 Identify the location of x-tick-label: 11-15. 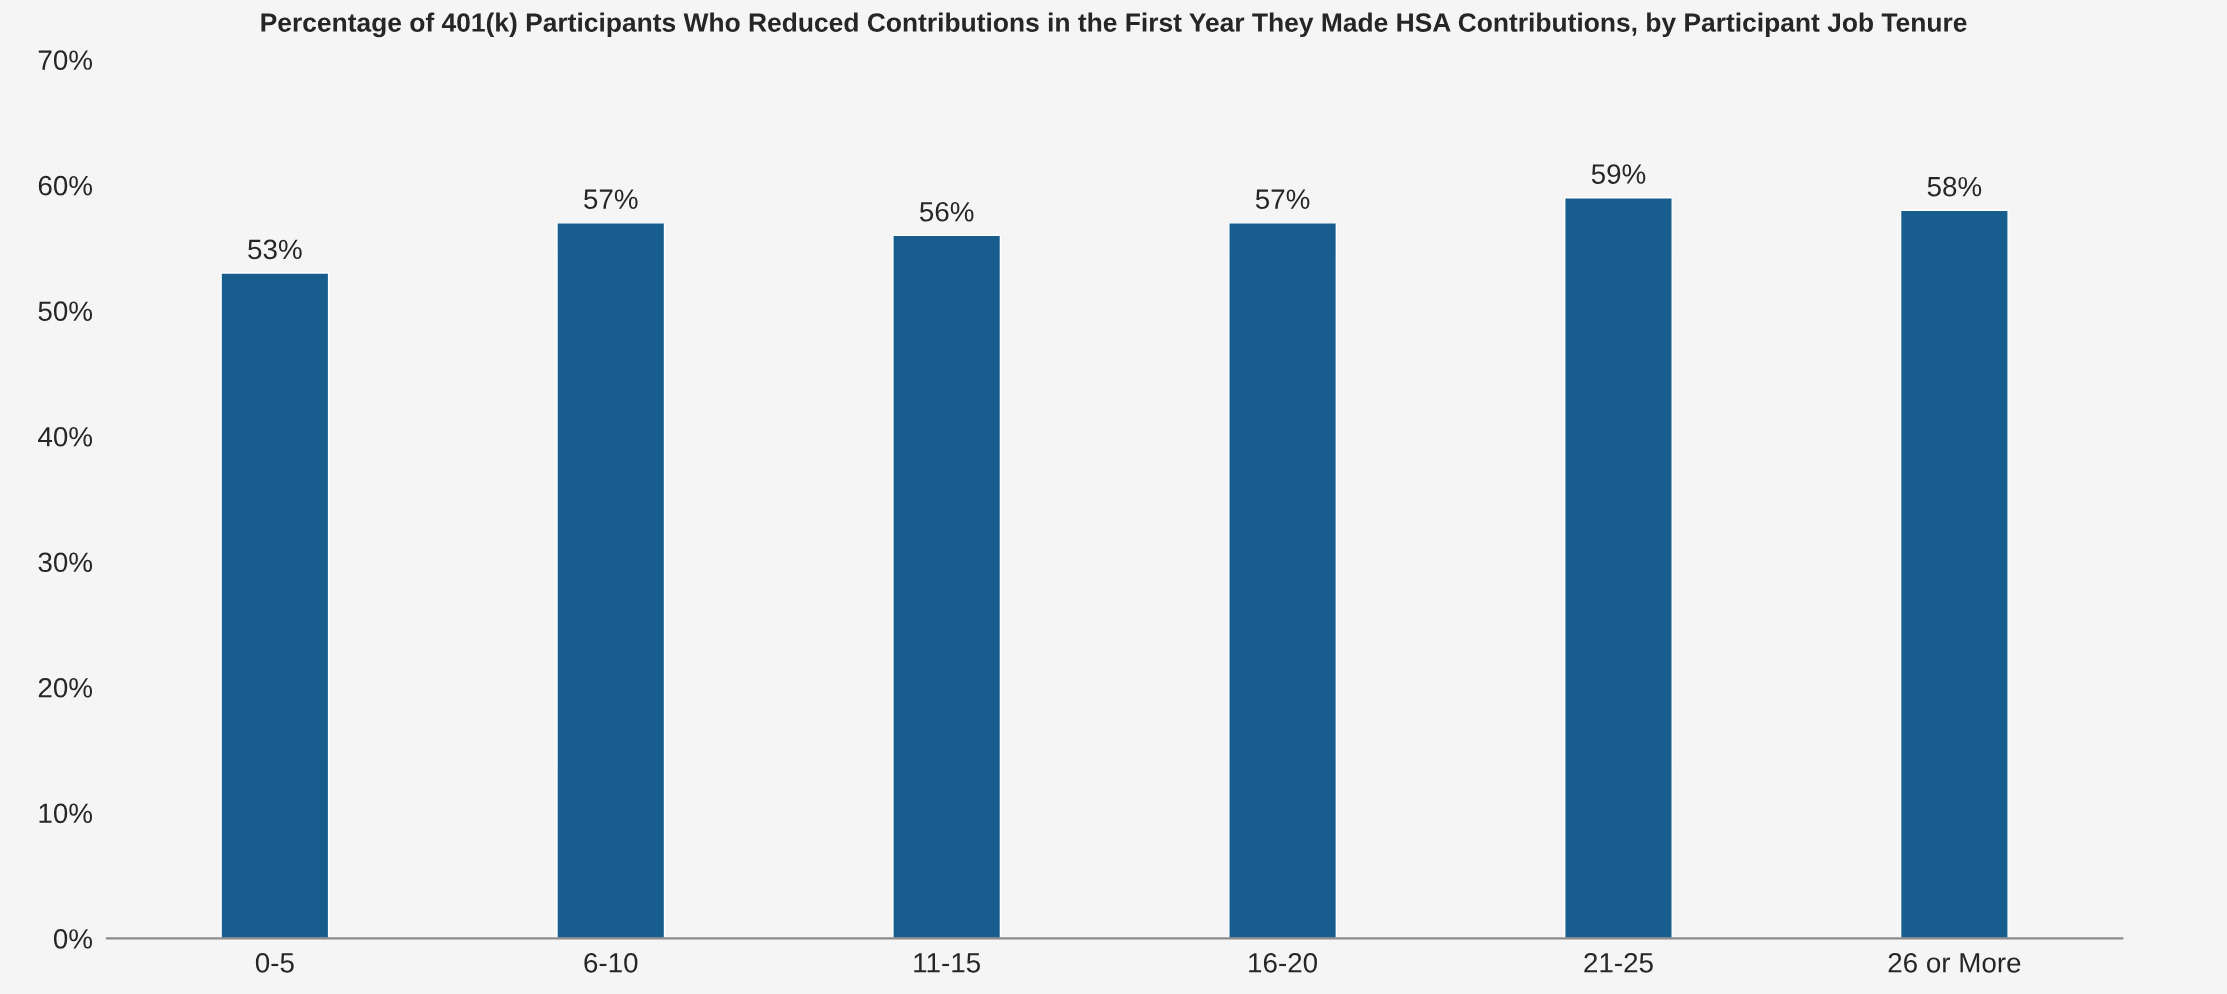
(947, 963).